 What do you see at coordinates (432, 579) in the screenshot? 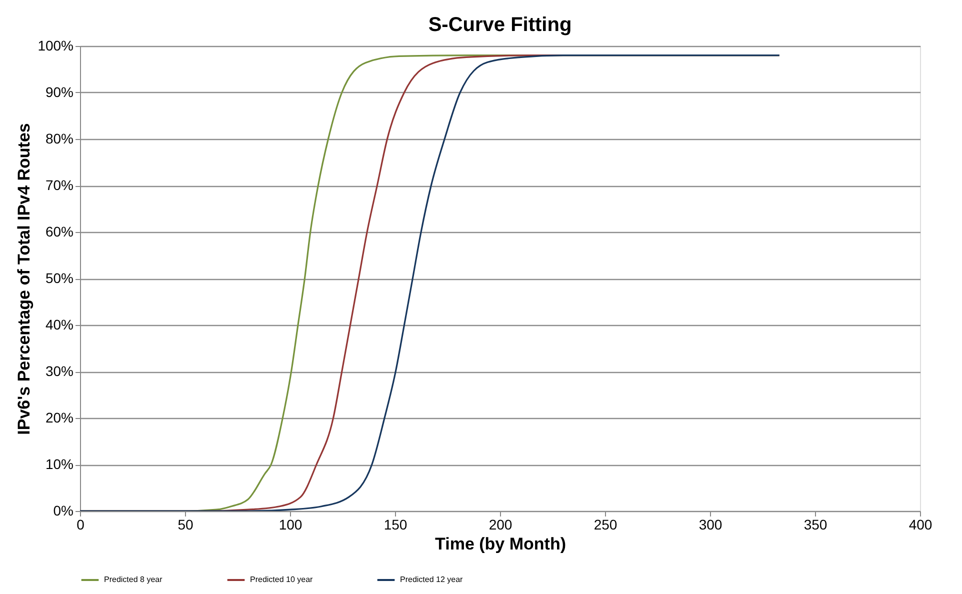
I see `legend-label: Predicted 12 year` at bounding box center [432, 579].